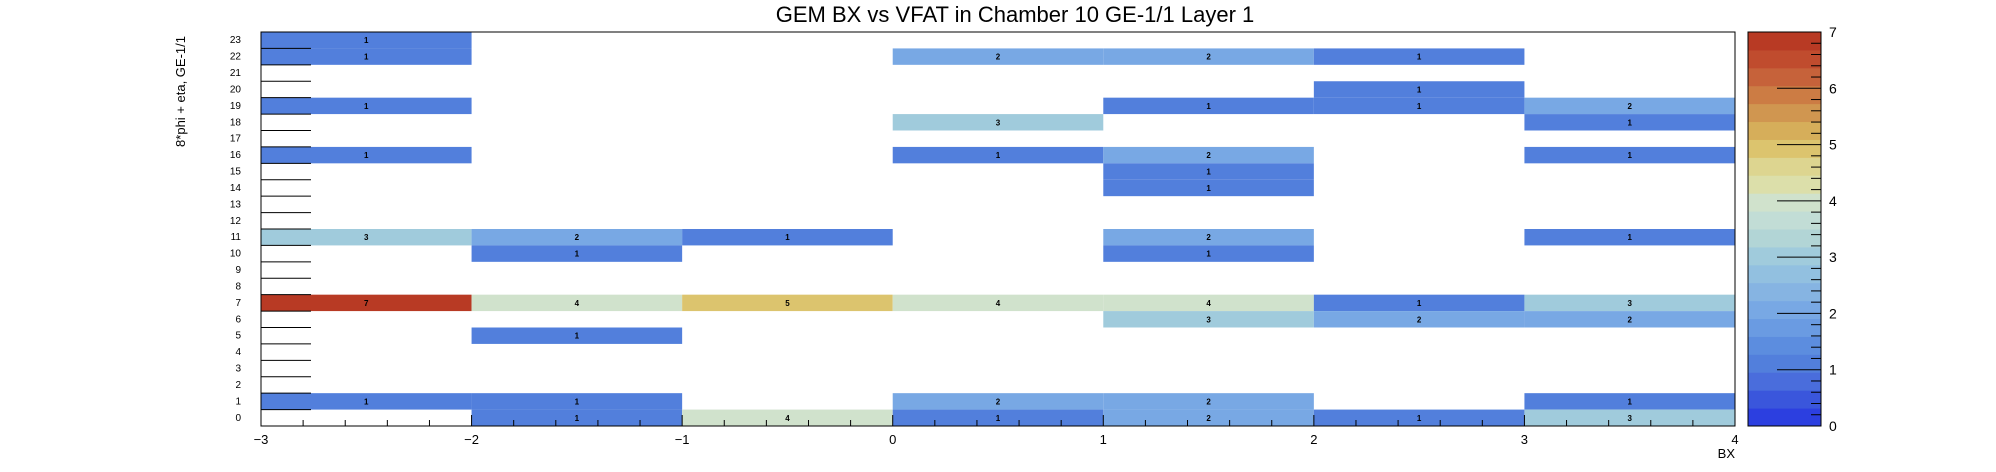  Describe the element at coordinates (998, 303) in the screenshot. I see `cell-value-label: 4` at that location.